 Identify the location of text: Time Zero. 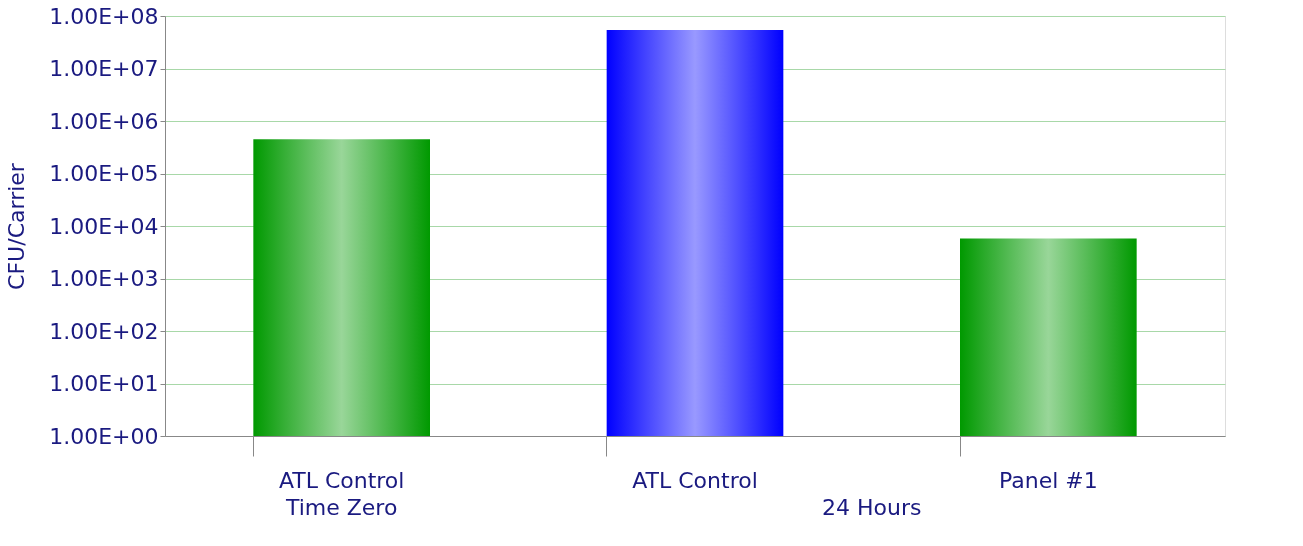
(341, 507).